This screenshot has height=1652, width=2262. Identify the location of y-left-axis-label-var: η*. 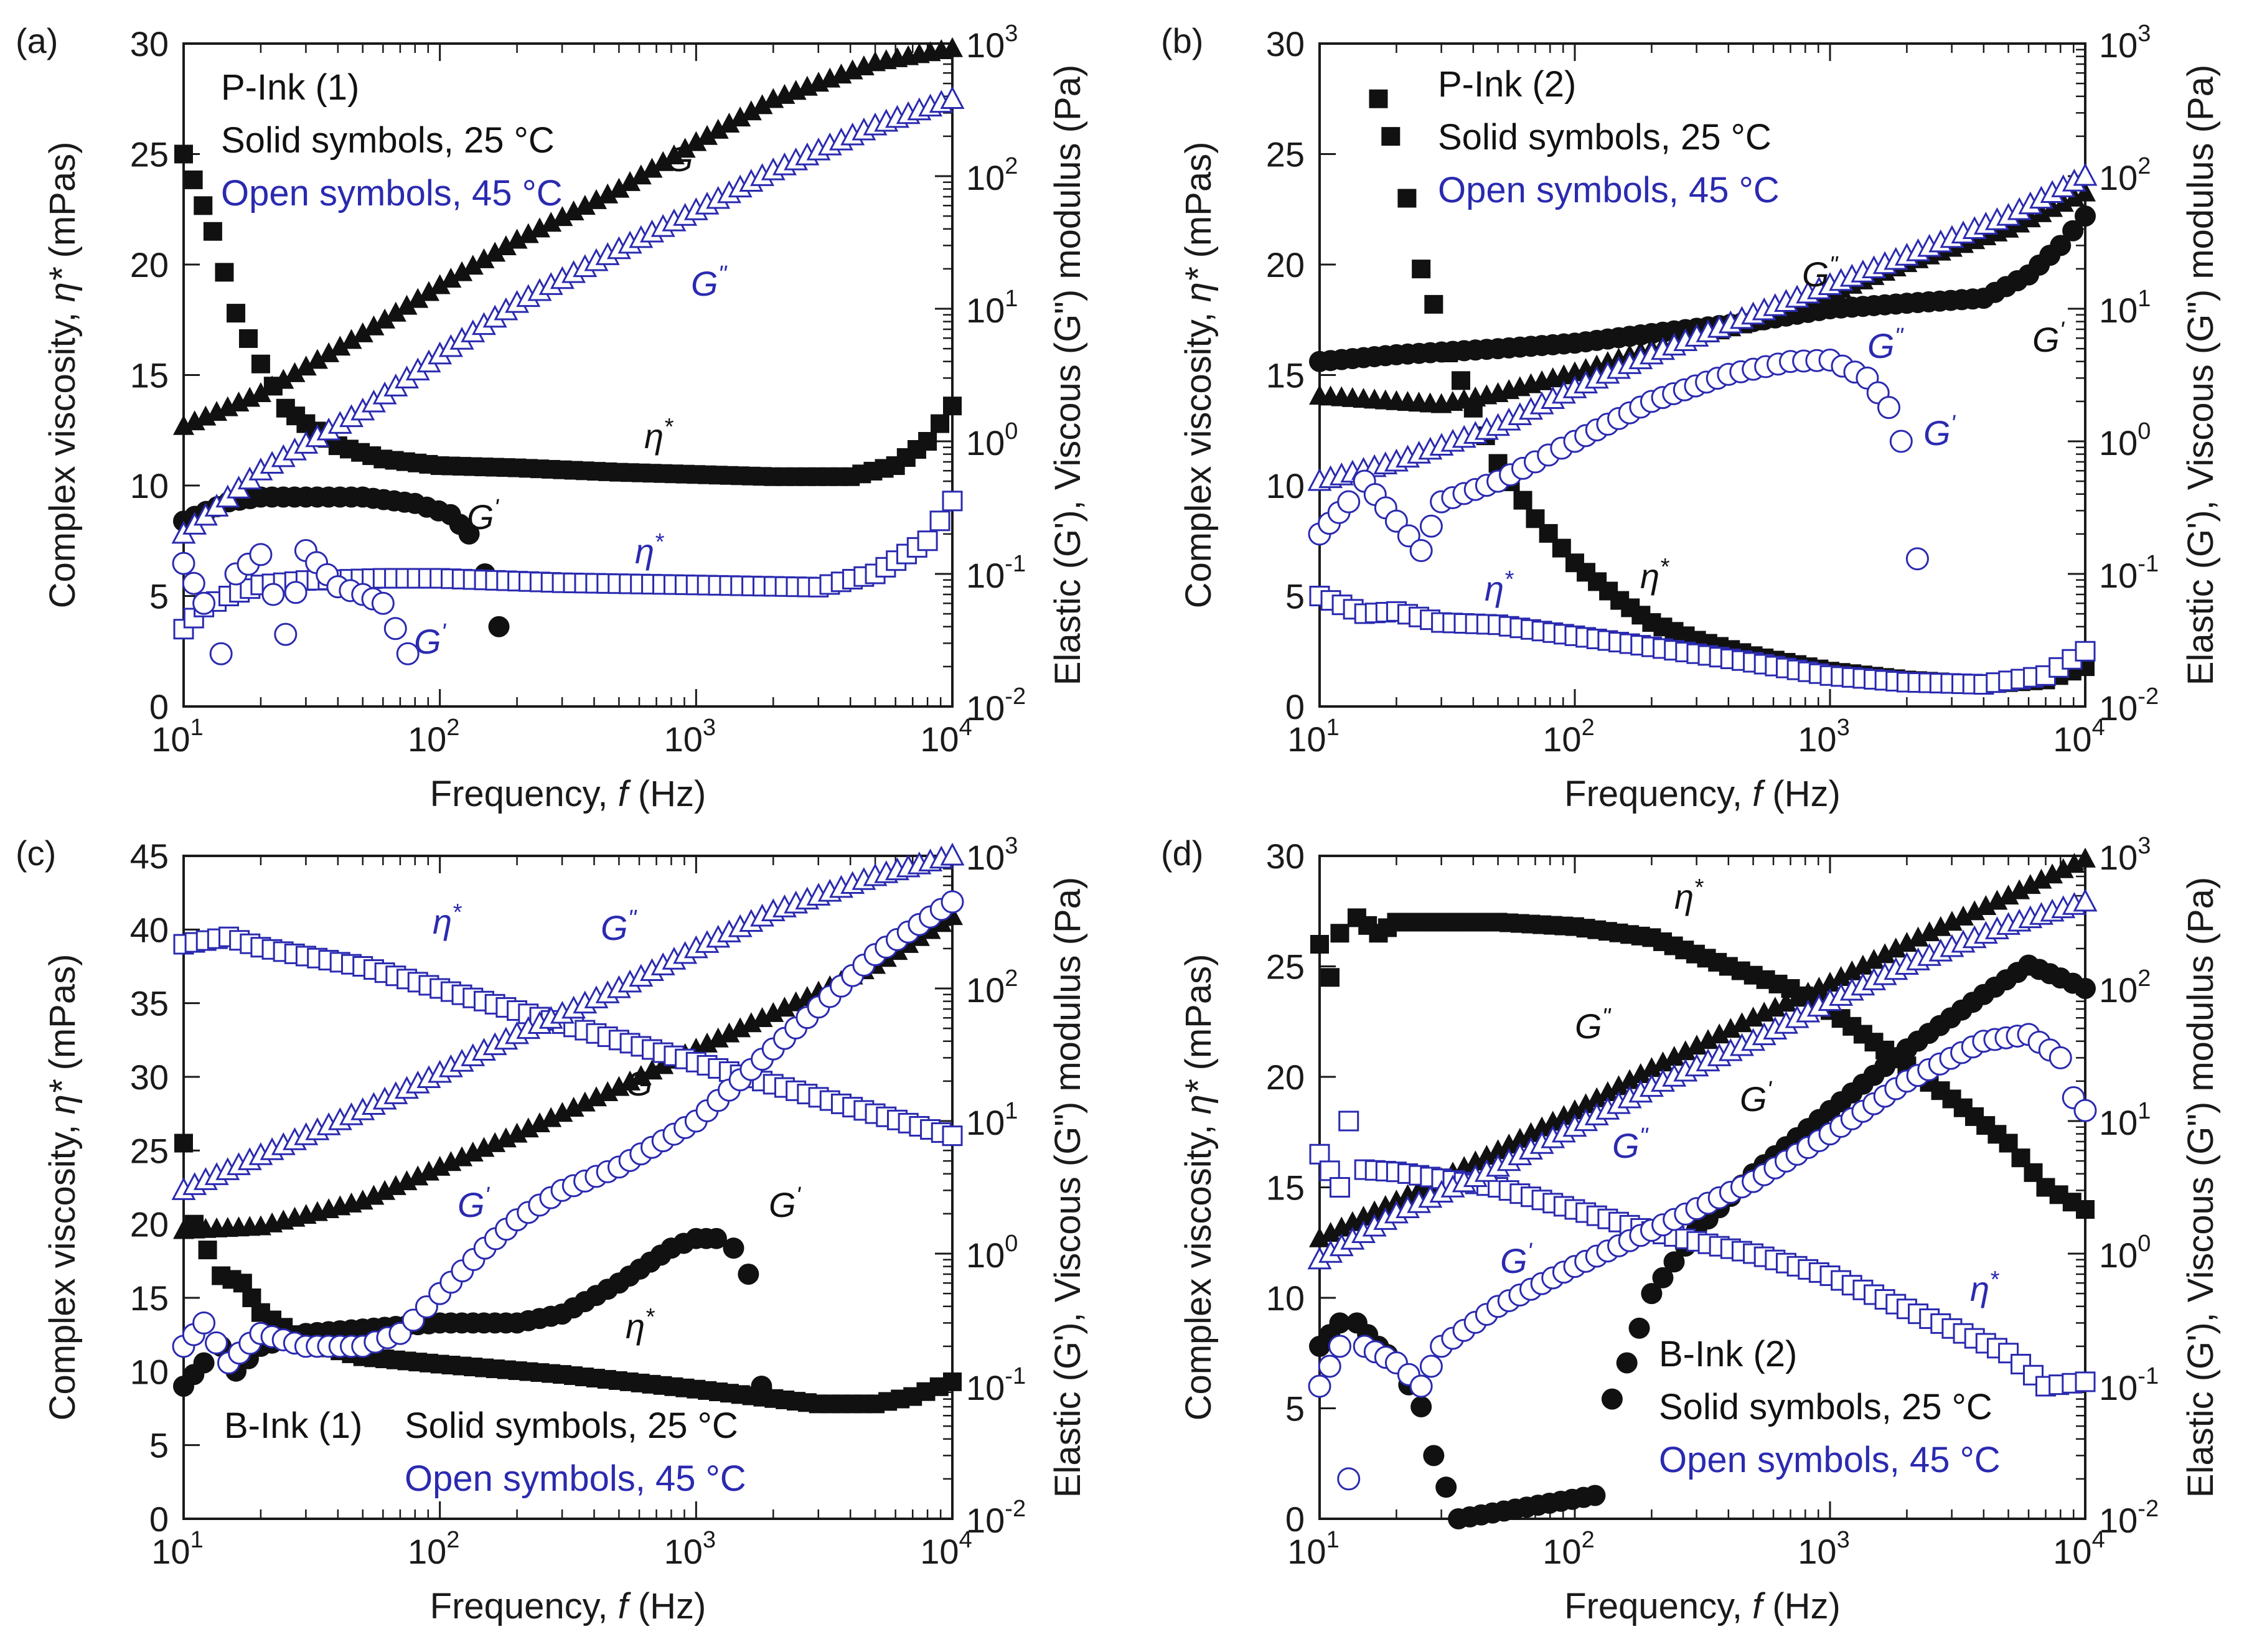
(63, 1096).